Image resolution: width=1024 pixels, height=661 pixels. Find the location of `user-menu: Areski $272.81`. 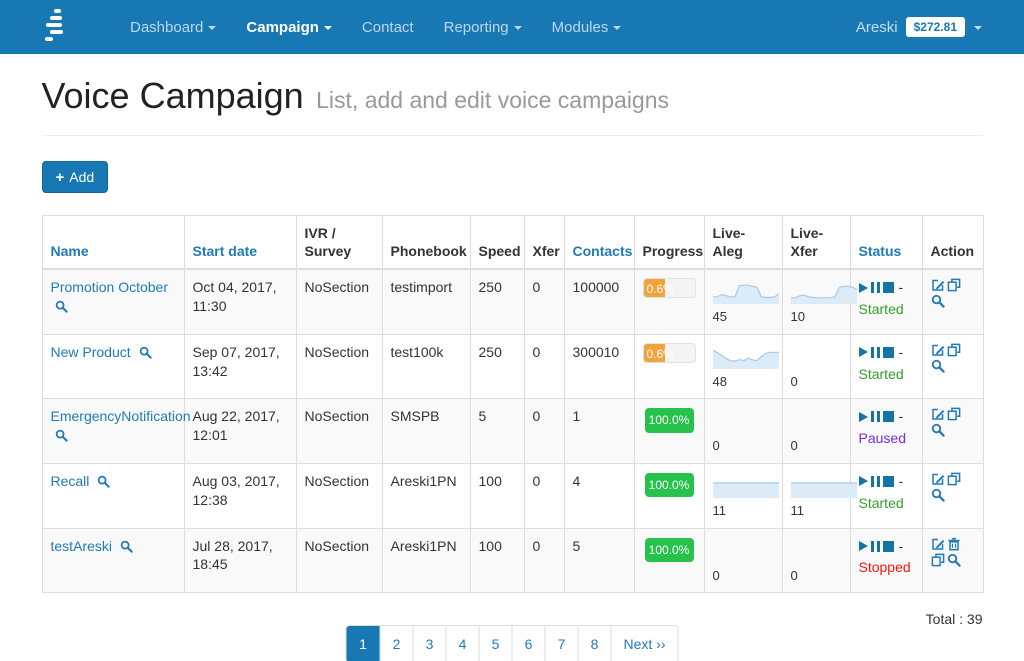

user-menu: Areski $272.81 is located at coordinates (919, 27).